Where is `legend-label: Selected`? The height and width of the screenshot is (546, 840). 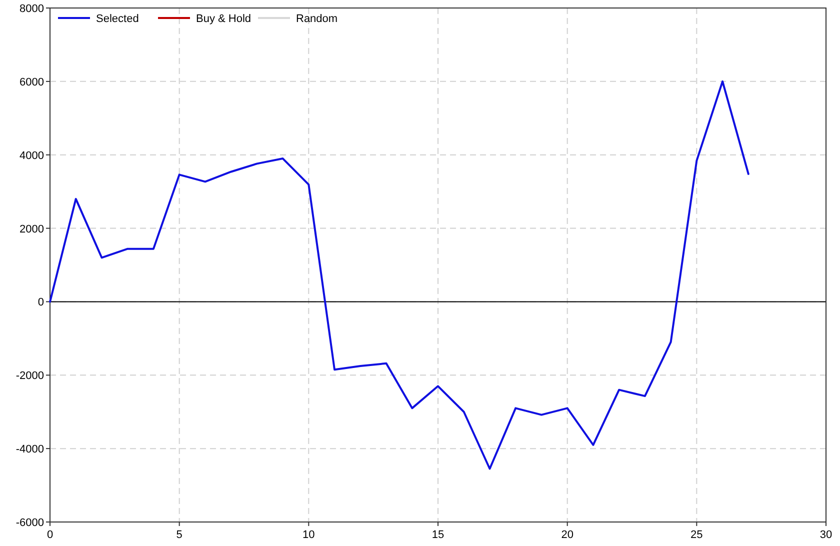
legend-label: Selected is located at coordinates (117, 19).